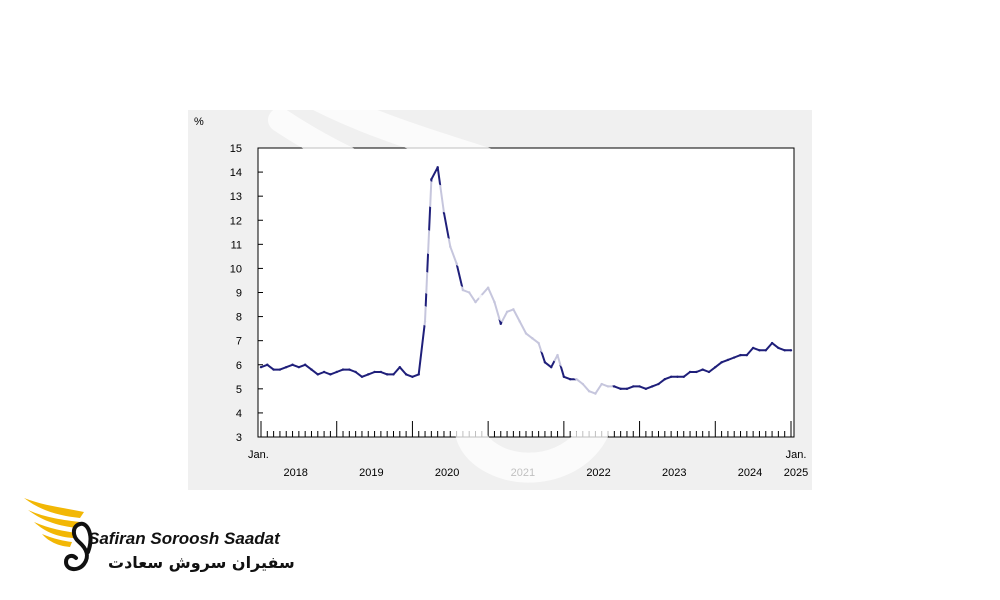 The image size is (1000, 600). What do you see at coordinates (236, 269) in the screenshot?
I see `y-tick-label: 10` at bounding box center [236, 269].